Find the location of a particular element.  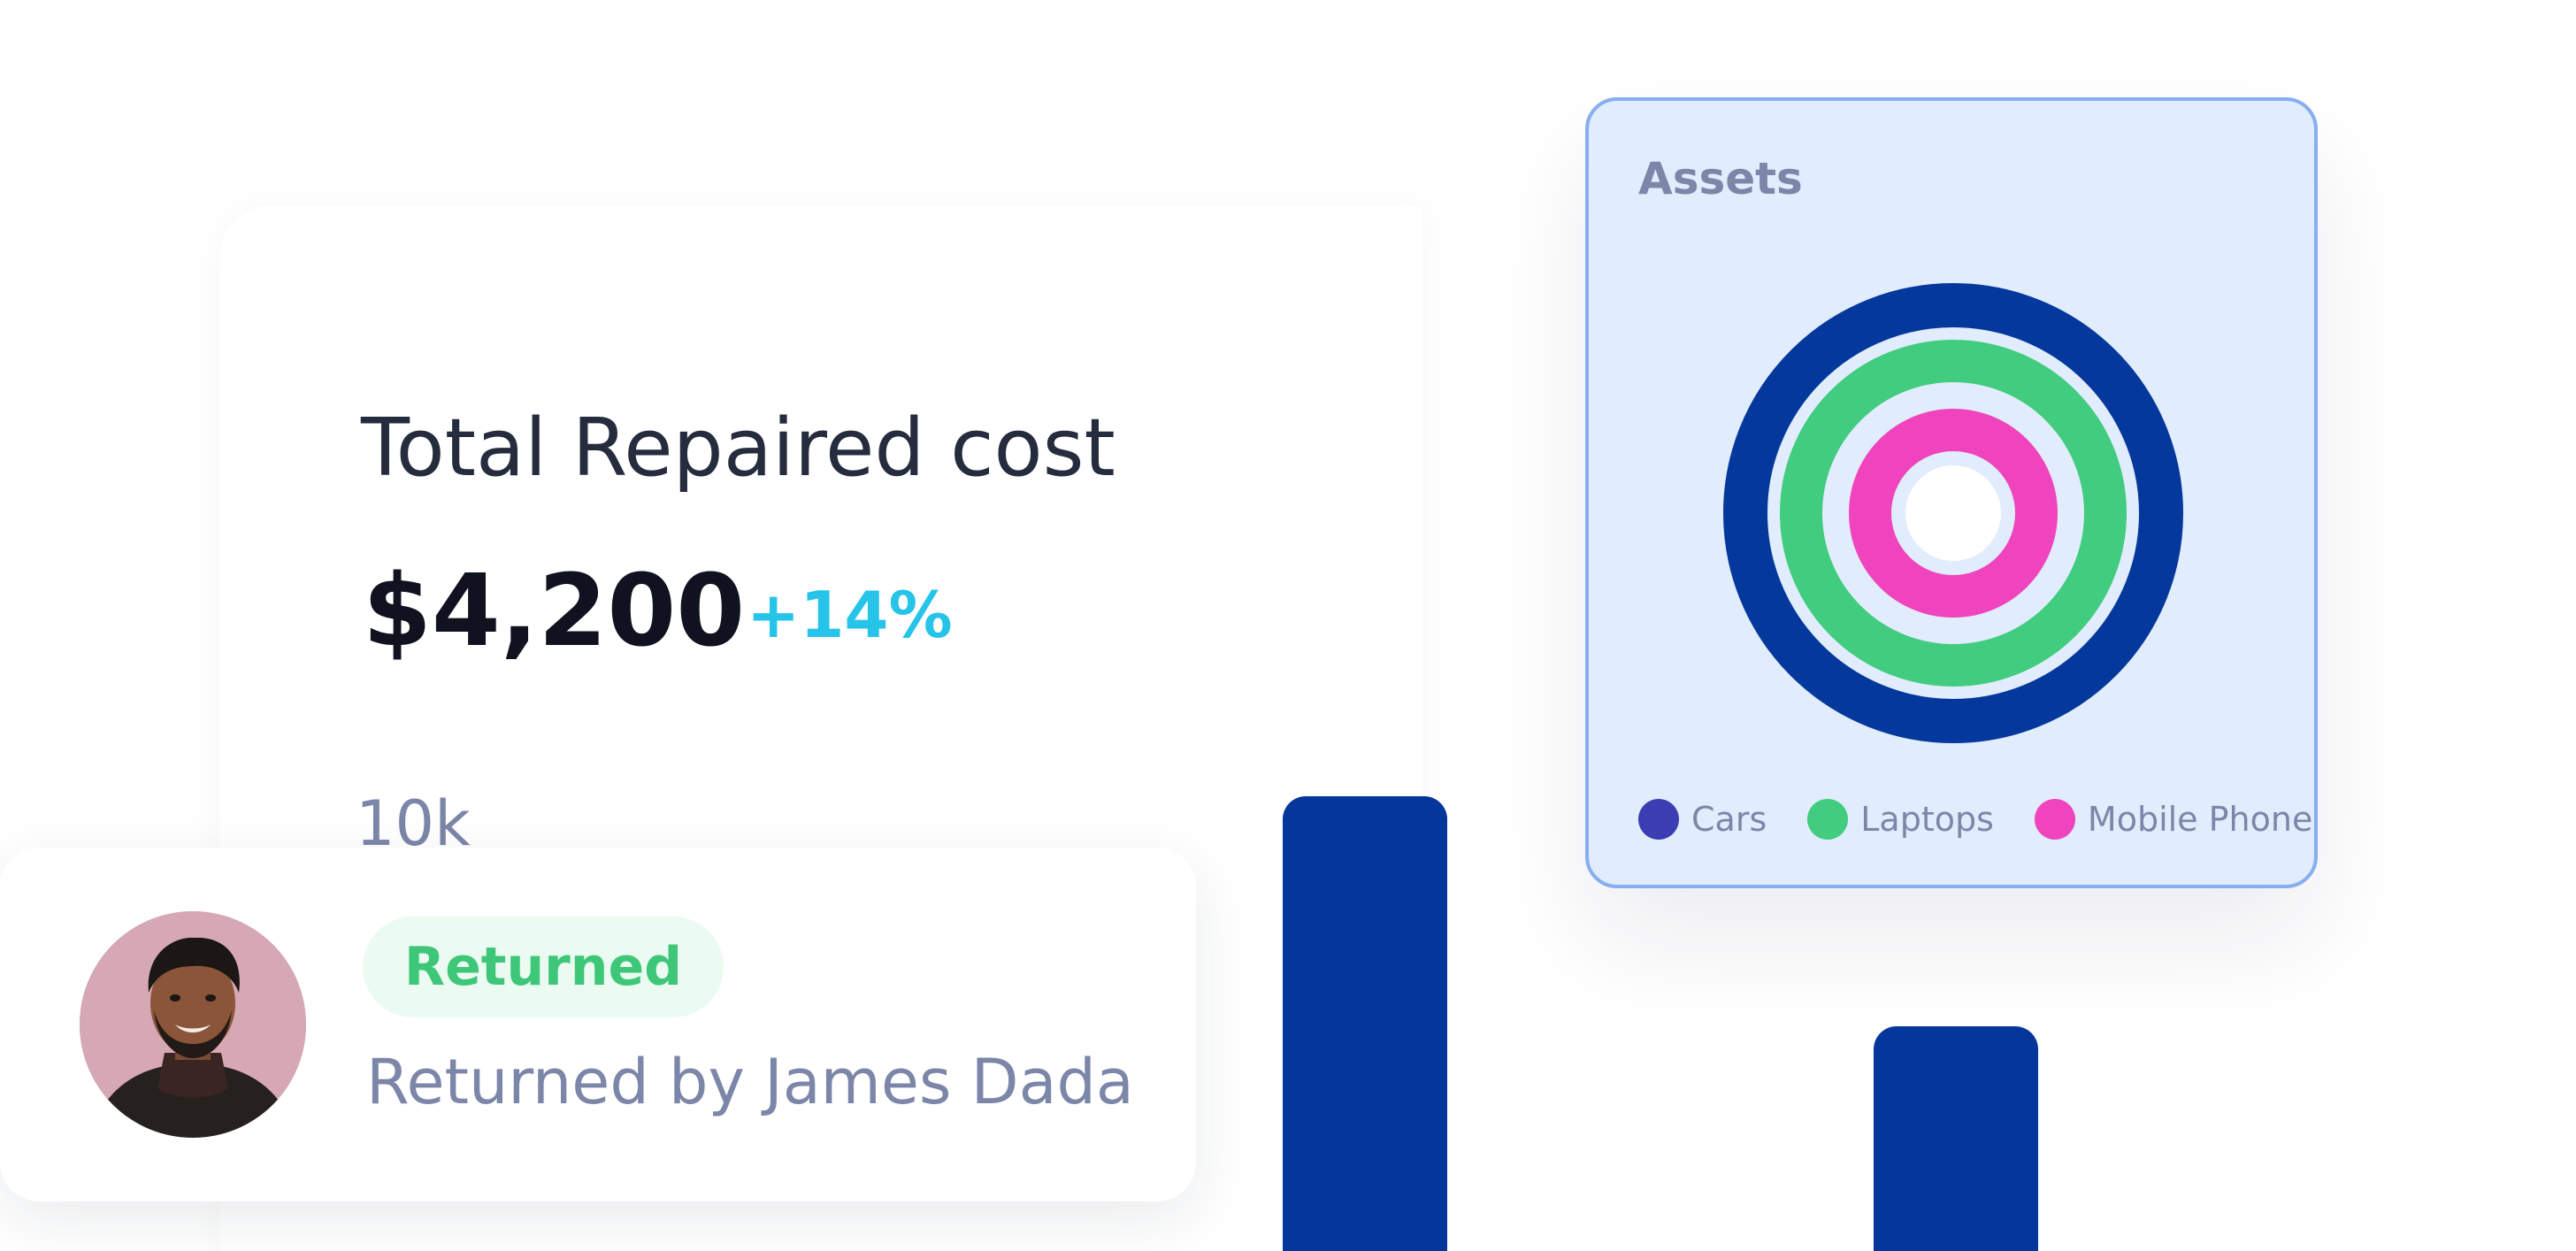

legend-label: Laptops is located at coordinates (1927, 819).